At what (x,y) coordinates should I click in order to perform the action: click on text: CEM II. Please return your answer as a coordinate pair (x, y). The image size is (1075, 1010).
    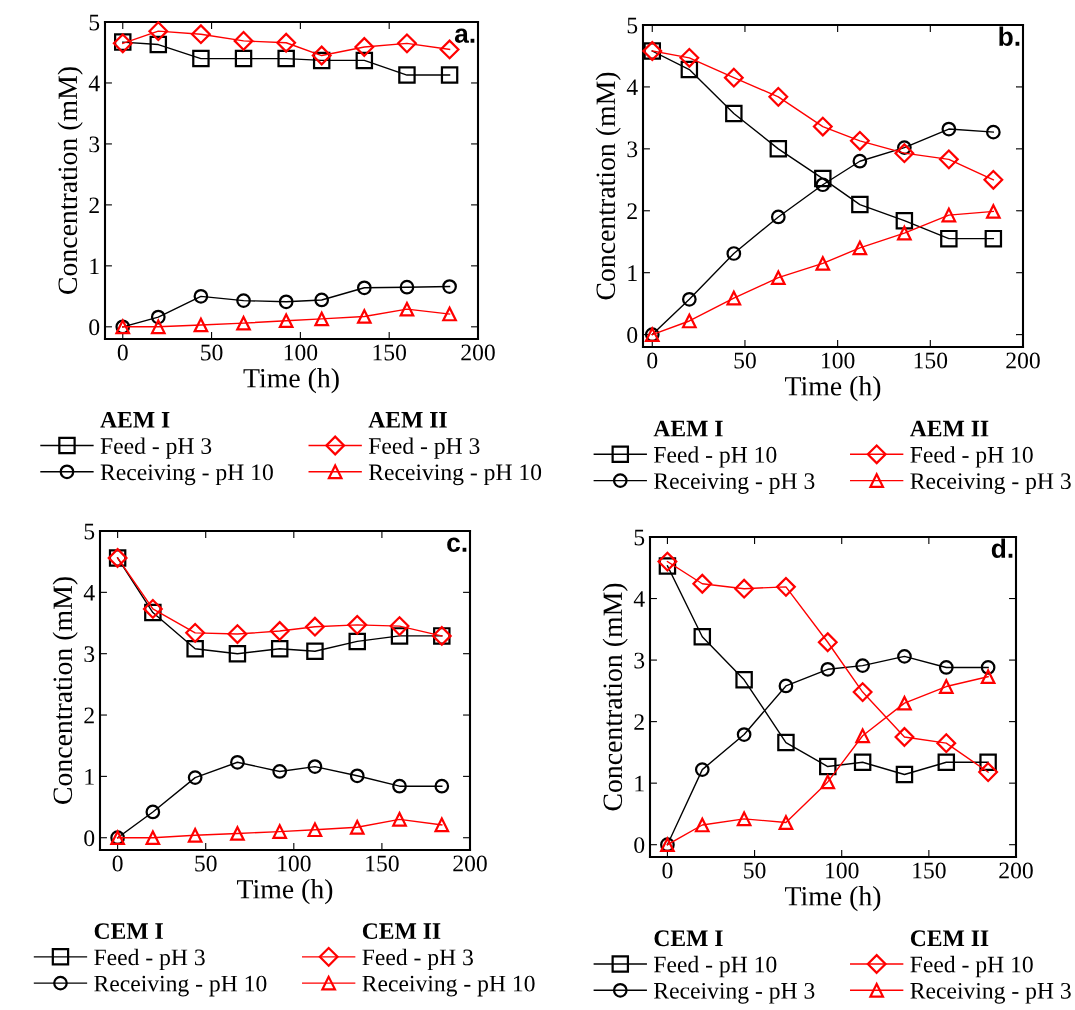
    Looking at the image, I should click on (949, 938).